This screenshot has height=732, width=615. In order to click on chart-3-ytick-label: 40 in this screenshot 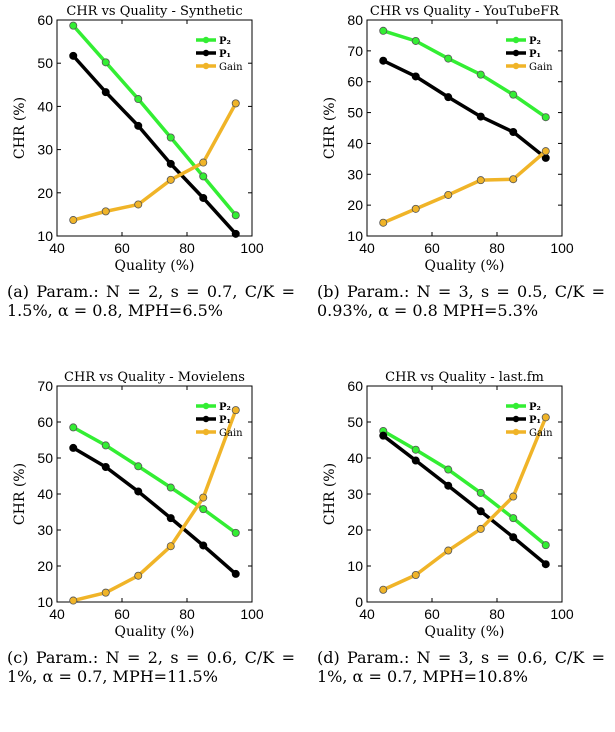, I will do `click(355, 458)`.